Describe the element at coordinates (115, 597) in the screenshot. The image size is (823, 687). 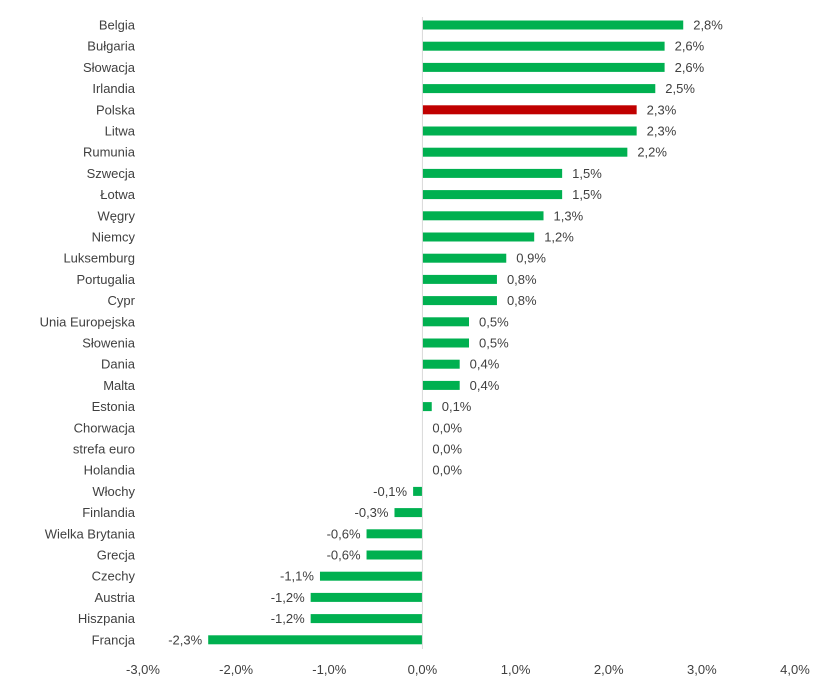
I see `category-label: Austria` at that location.